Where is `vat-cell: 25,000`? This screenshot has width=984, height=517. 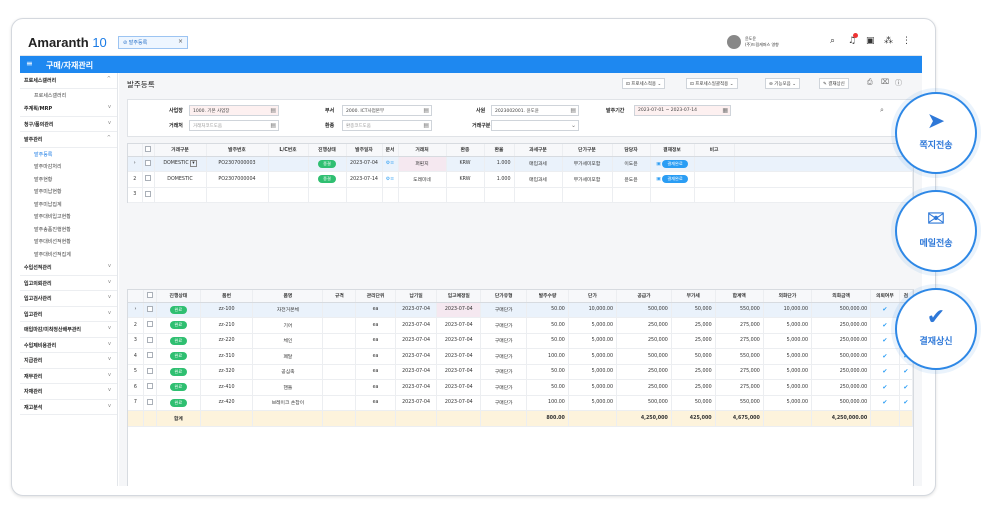 vat-cell: 25,000 is located at coordinates (693, 325).